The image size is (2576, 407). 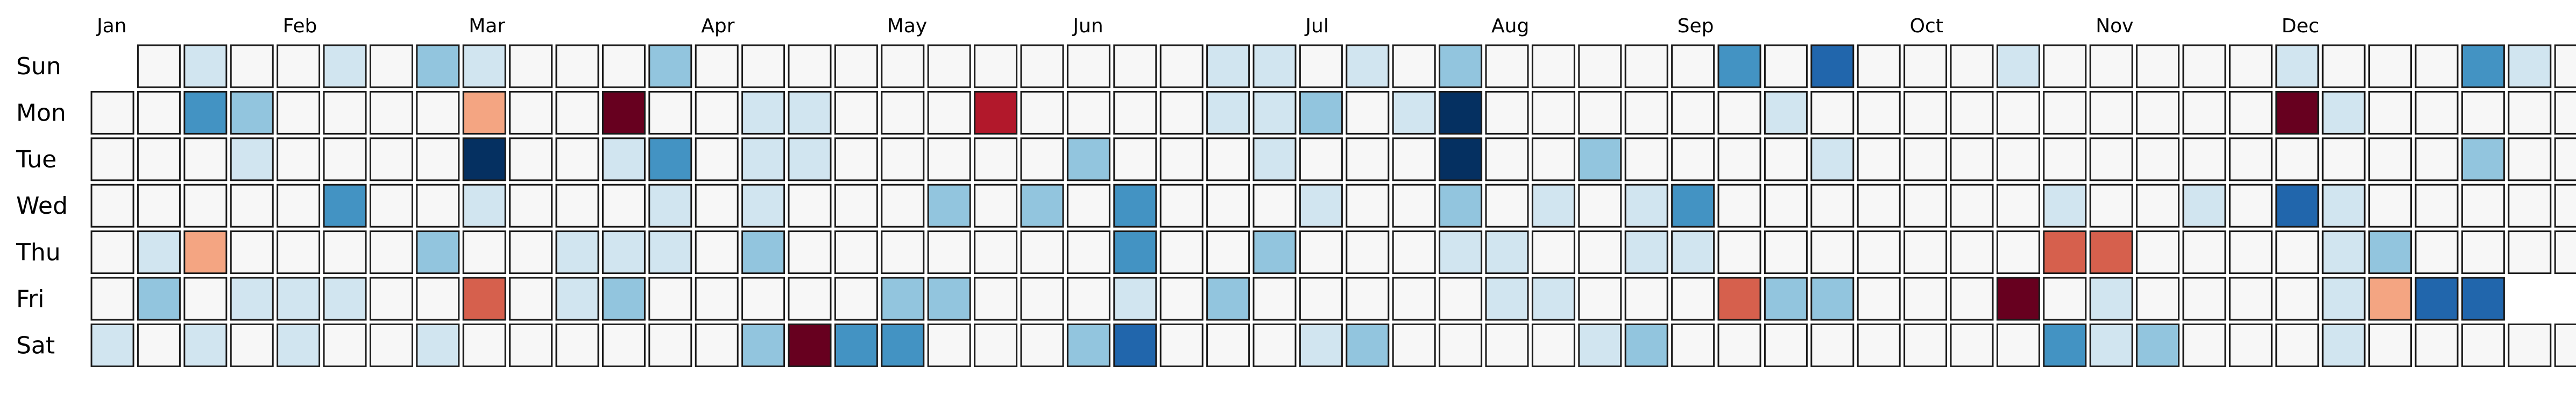 I want to click on month-label-apr: Apr, so click(x=717, y=26).